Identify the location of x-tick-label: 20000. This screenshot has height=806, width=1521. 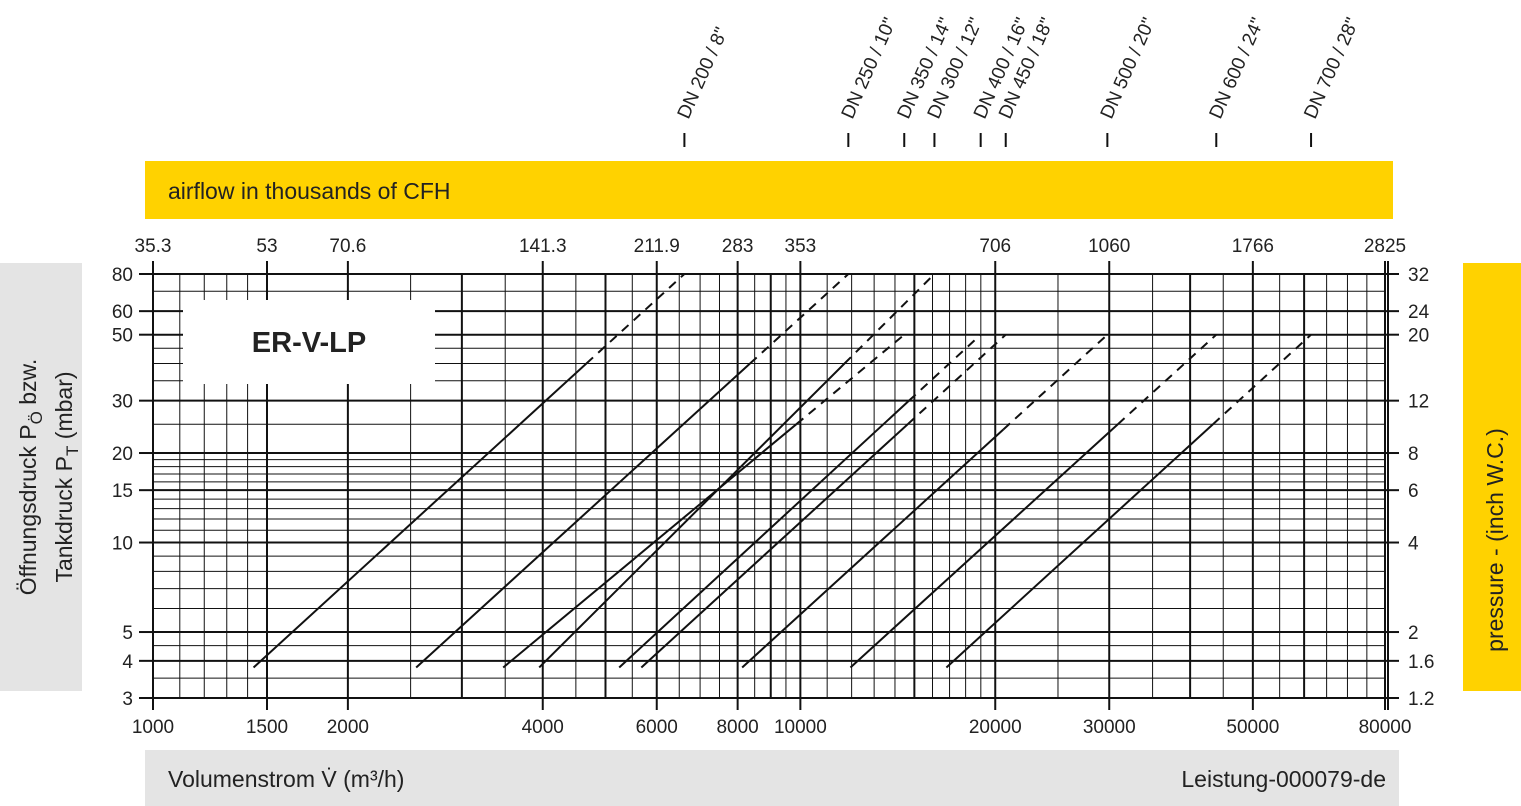
(995, 727).